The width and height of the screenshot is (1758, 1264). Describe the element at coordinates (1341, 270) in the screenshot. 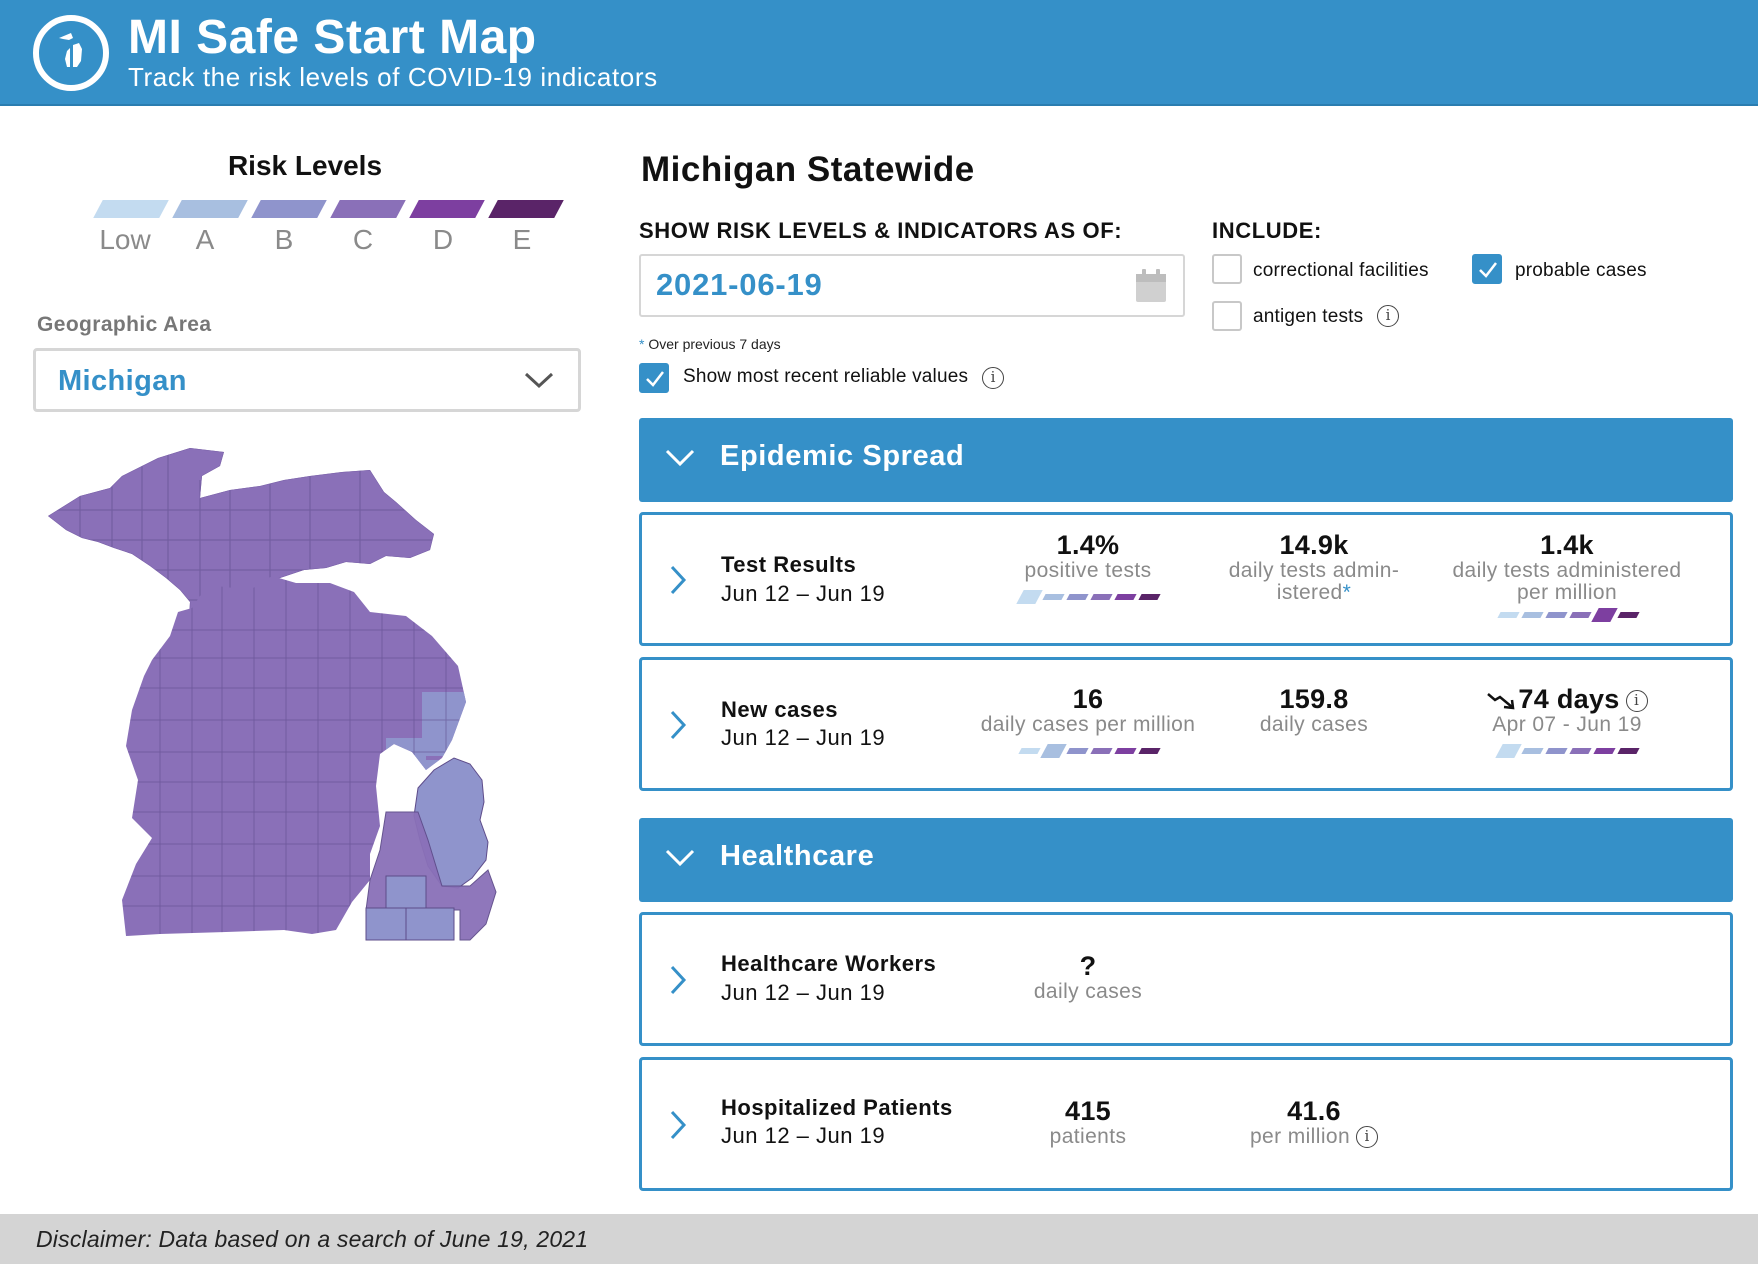

I see `correctional-facilities-label: correctional facilities` at that location.